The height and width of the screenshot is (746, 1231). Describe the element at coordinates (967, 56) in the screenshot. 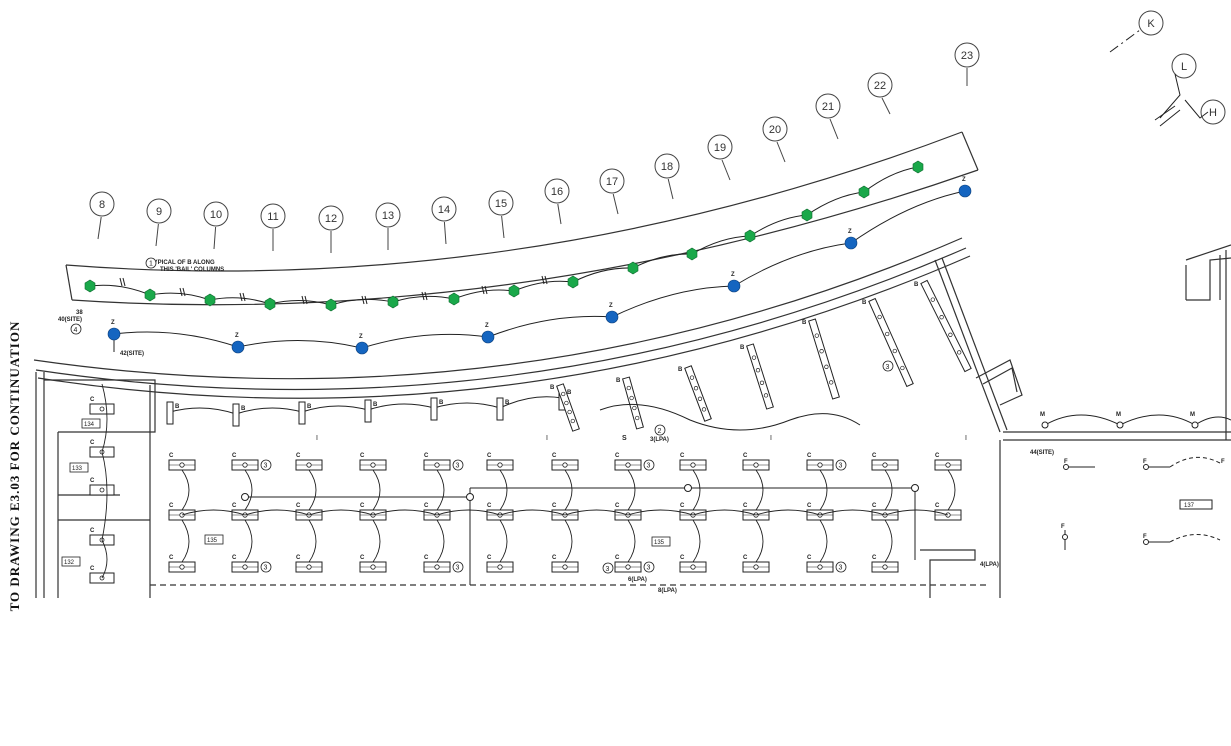

I see `grid-bubble-label: 23` at that location.